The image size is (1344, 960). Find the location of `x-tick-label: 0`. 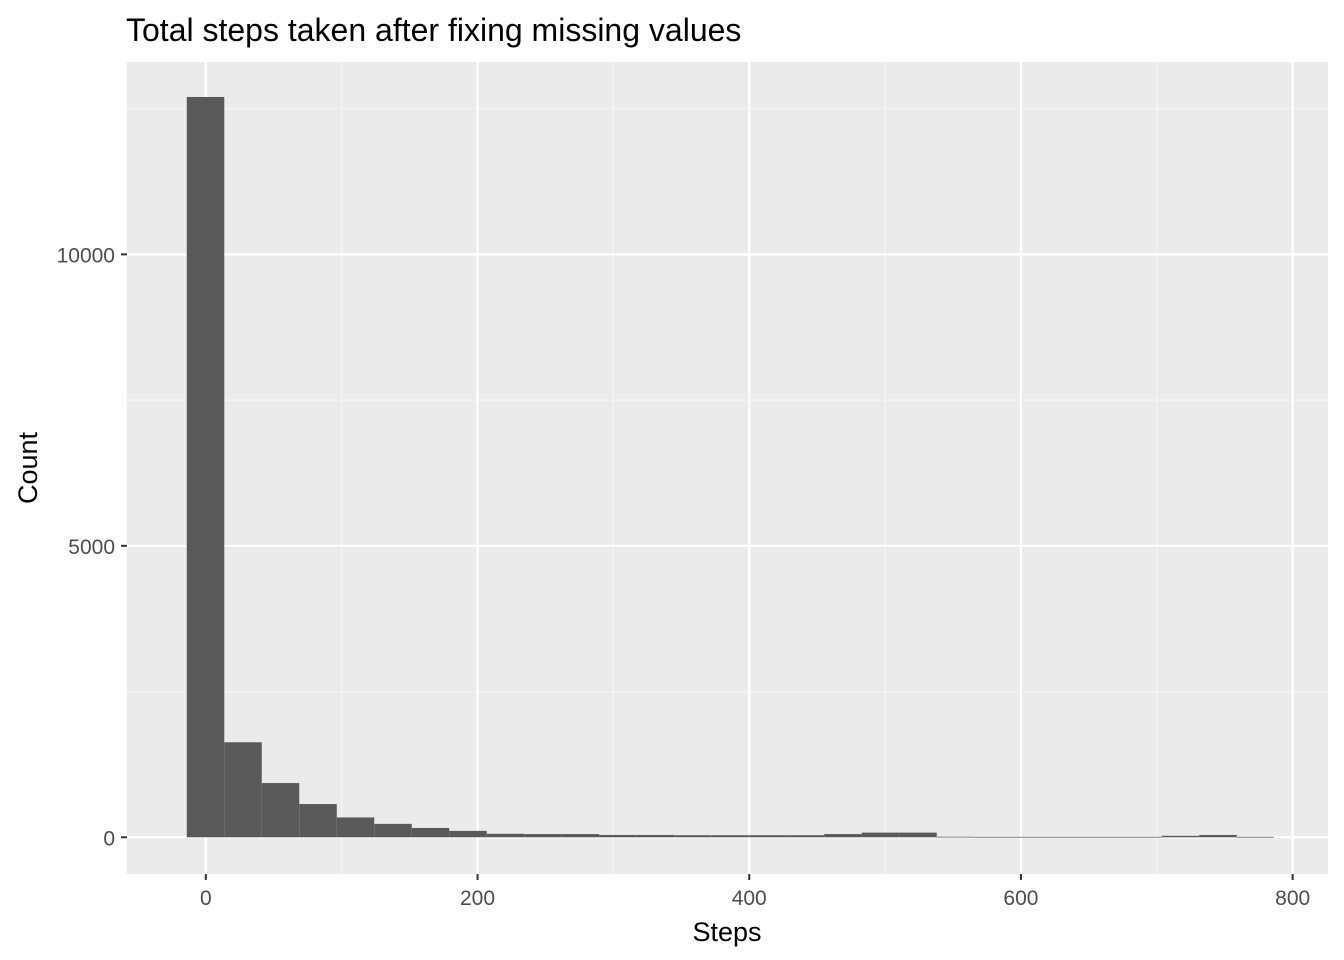

x-tick-label: 0 is located at coordinates (206, 898).